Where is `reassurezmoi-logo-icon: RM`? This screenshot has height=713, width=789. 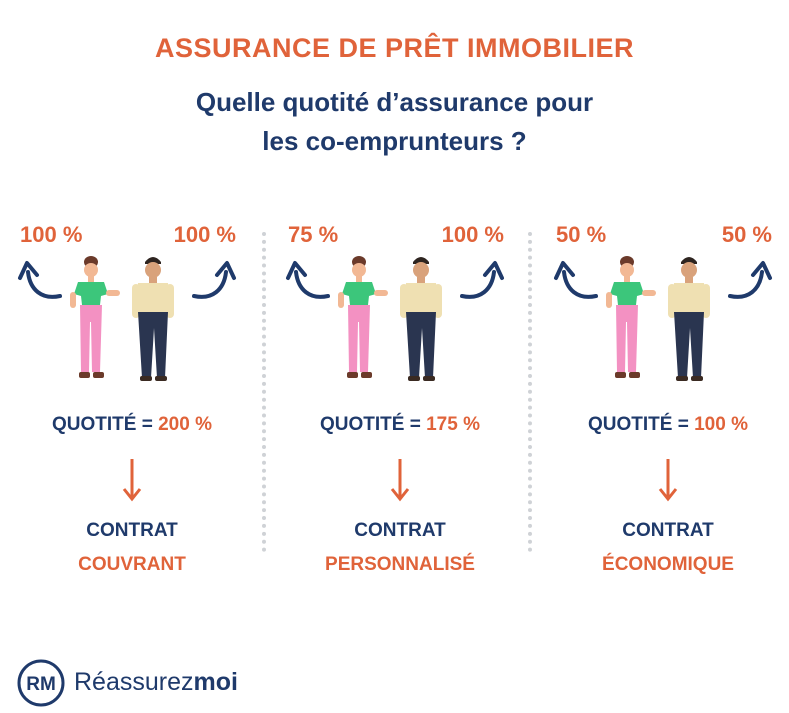 reassurezmoi-logo-icon: RM is located at coordinates (41, 683).